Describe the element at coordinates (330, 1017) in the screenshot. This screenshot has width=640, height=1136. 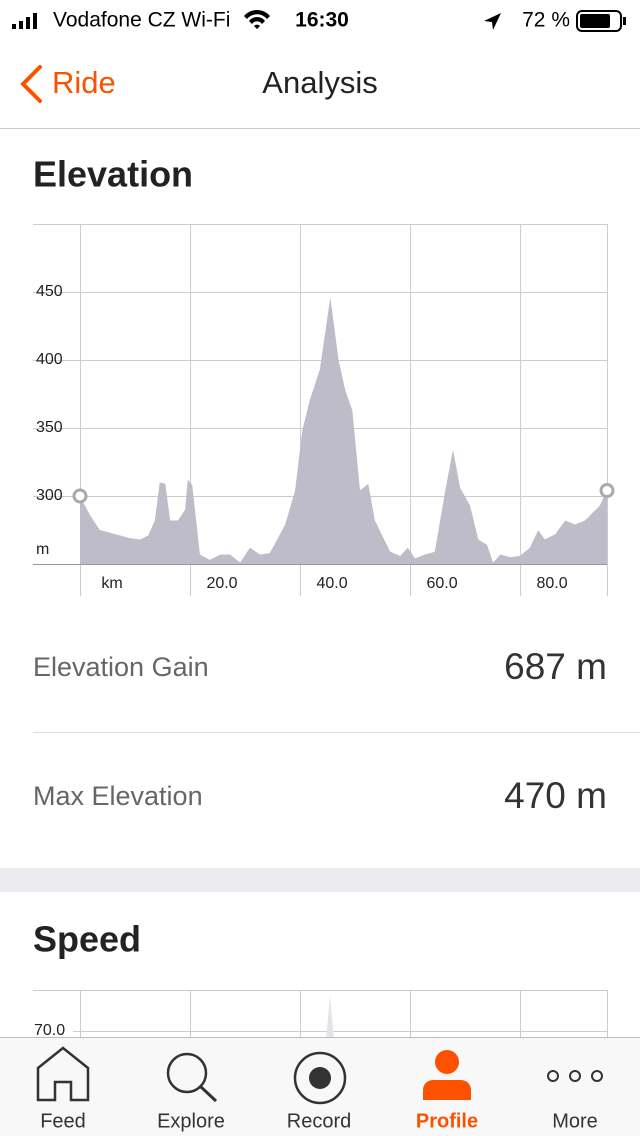
I see `speed-area` at that location.